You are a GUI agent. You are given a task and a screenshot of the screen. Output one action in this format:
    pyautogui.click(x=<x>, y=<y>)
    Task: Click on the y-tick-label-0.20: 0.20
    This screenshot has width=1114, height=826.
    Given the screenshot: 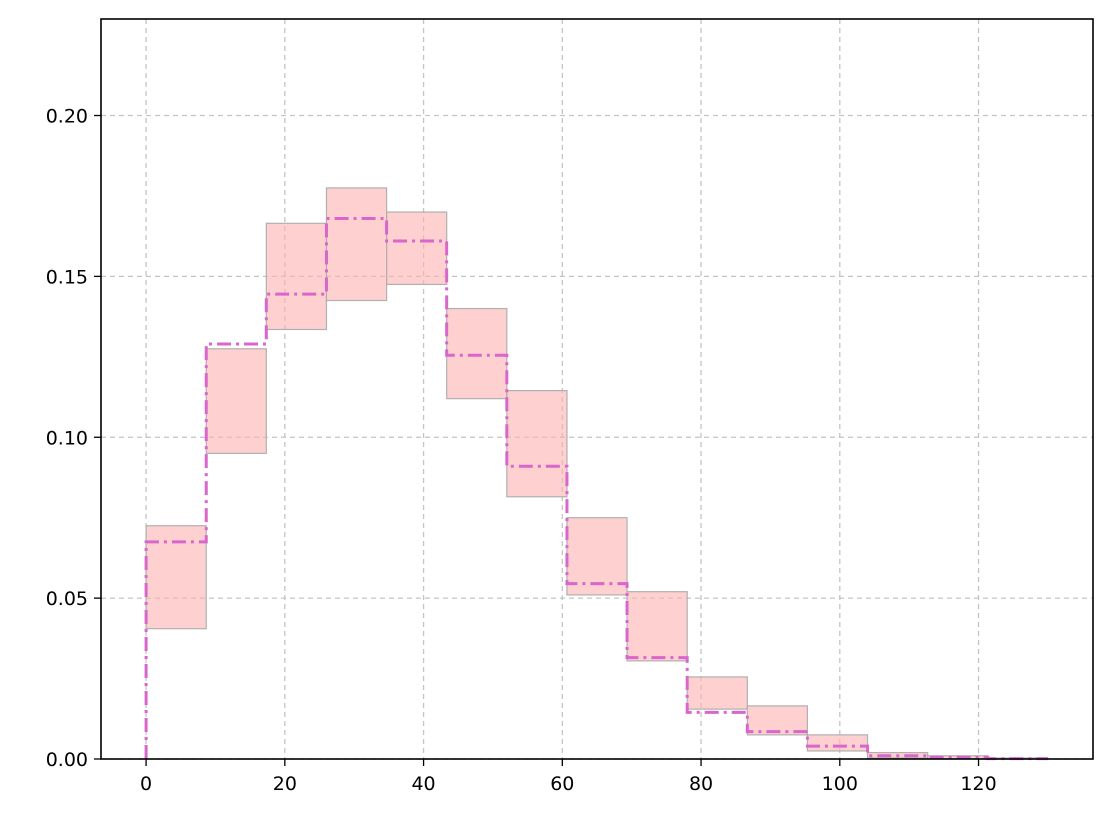 What is the action you would take?
    pyautogui.click(x=67, y=117)
    